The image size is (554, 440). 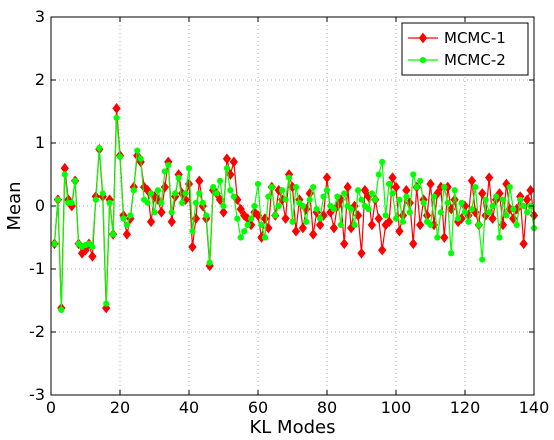 I want to click on legend-entry: MCMC-2, so click(x=457, y=60).